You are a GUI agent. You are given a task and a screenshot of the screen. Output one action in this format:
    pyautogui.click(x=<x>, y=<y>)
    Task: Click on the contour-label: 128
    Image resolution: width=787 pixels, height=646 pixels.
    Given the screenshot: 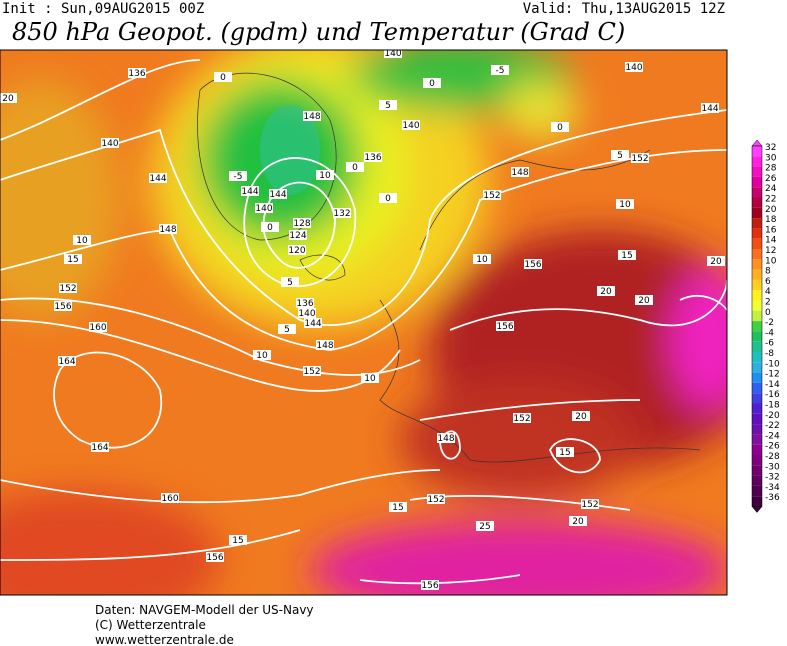 What is the action you would take?
    pyautogui.click(x=301, y=224)
    